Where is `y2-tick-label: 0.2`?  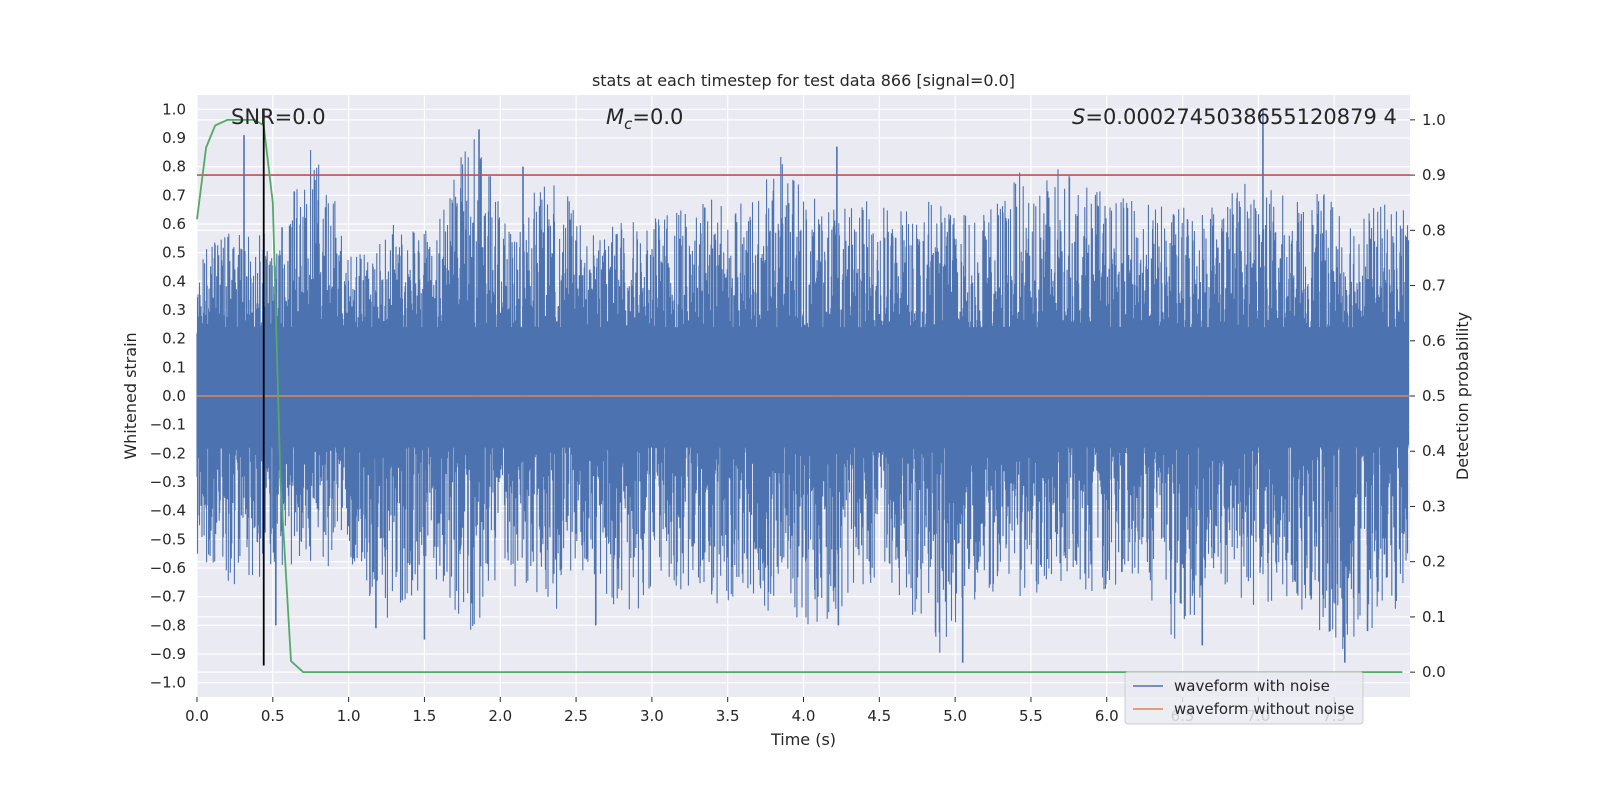 y2-tick-label: 0.2 is located at coordinates (1434, 562).